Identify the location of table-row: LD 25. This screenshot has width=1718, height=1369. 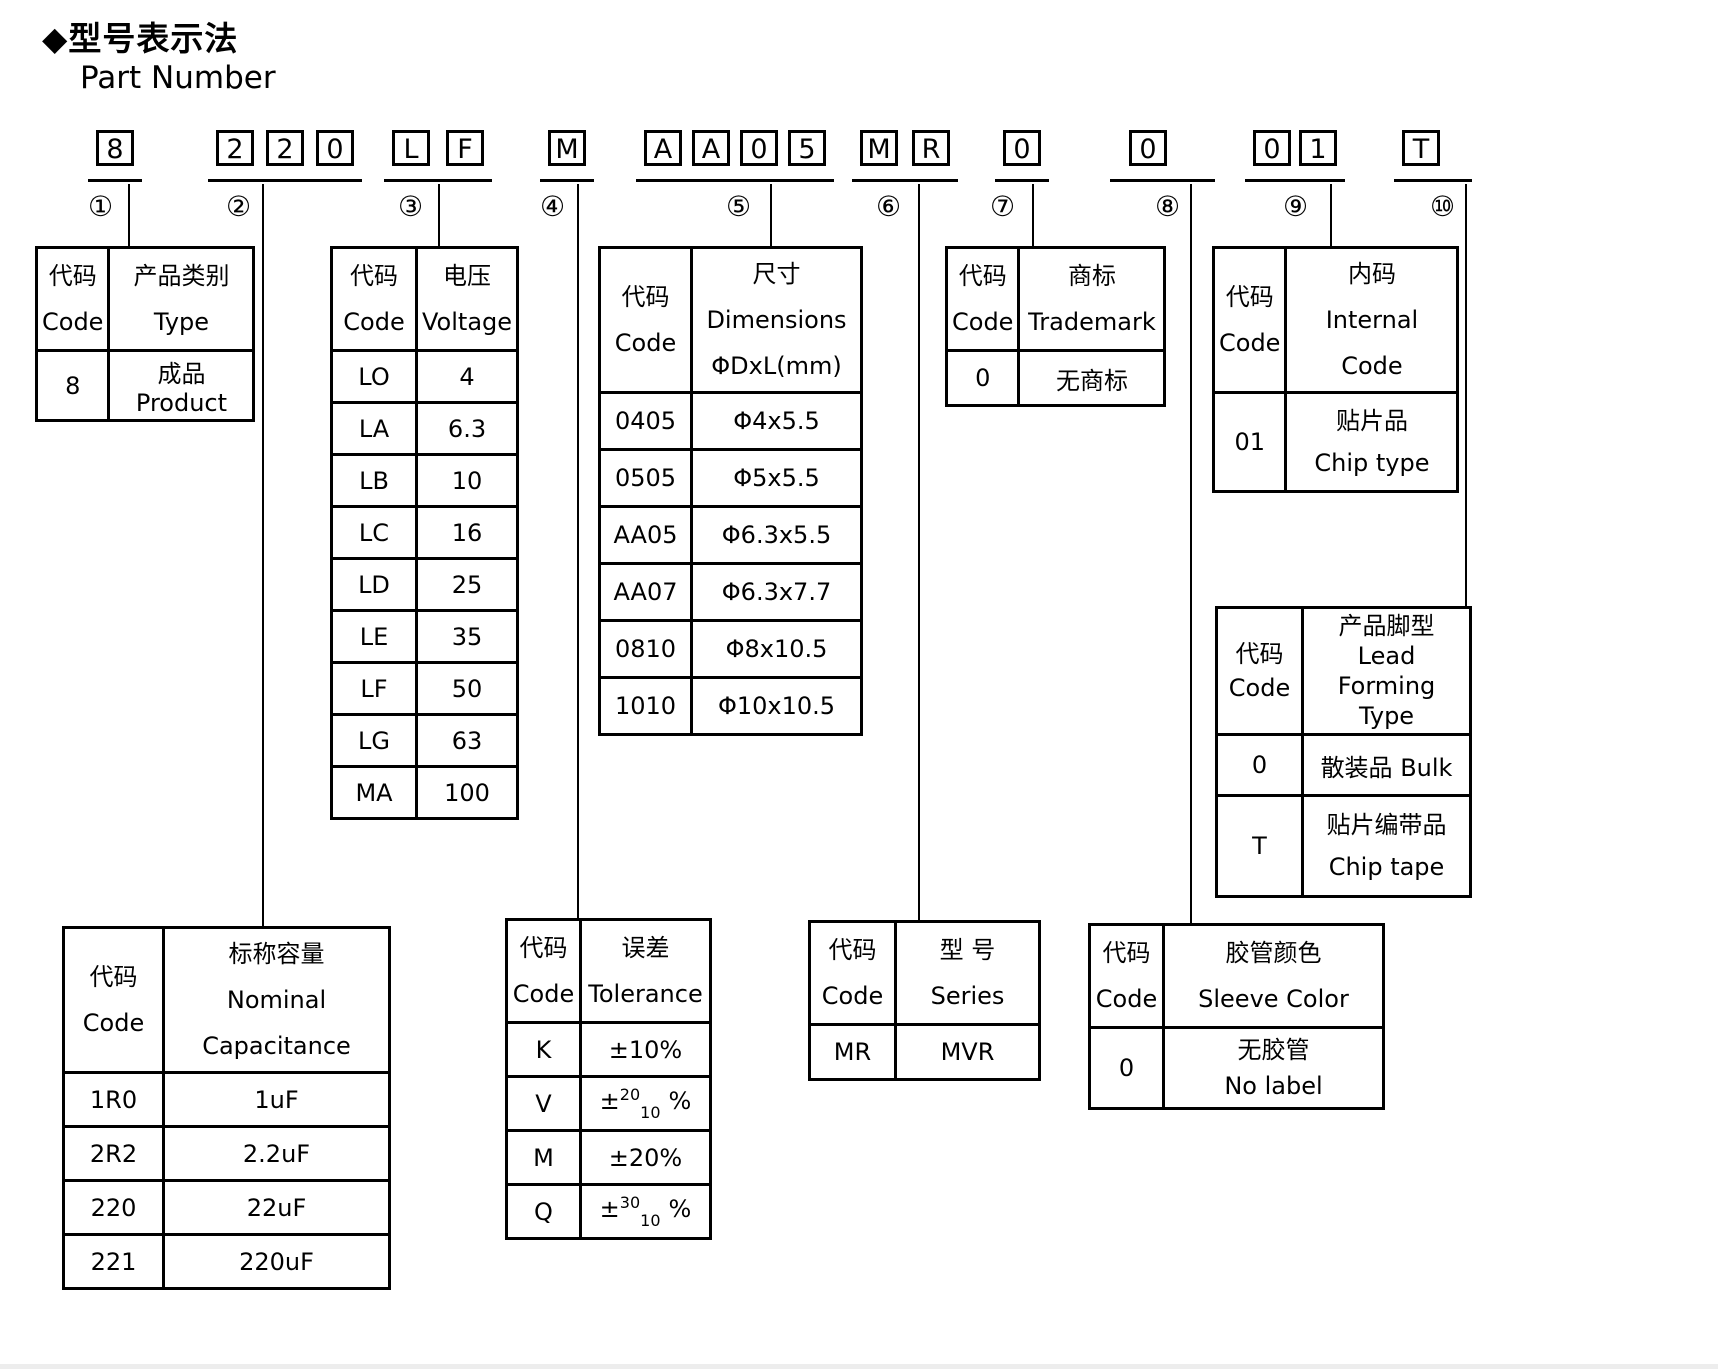
(425, 584).